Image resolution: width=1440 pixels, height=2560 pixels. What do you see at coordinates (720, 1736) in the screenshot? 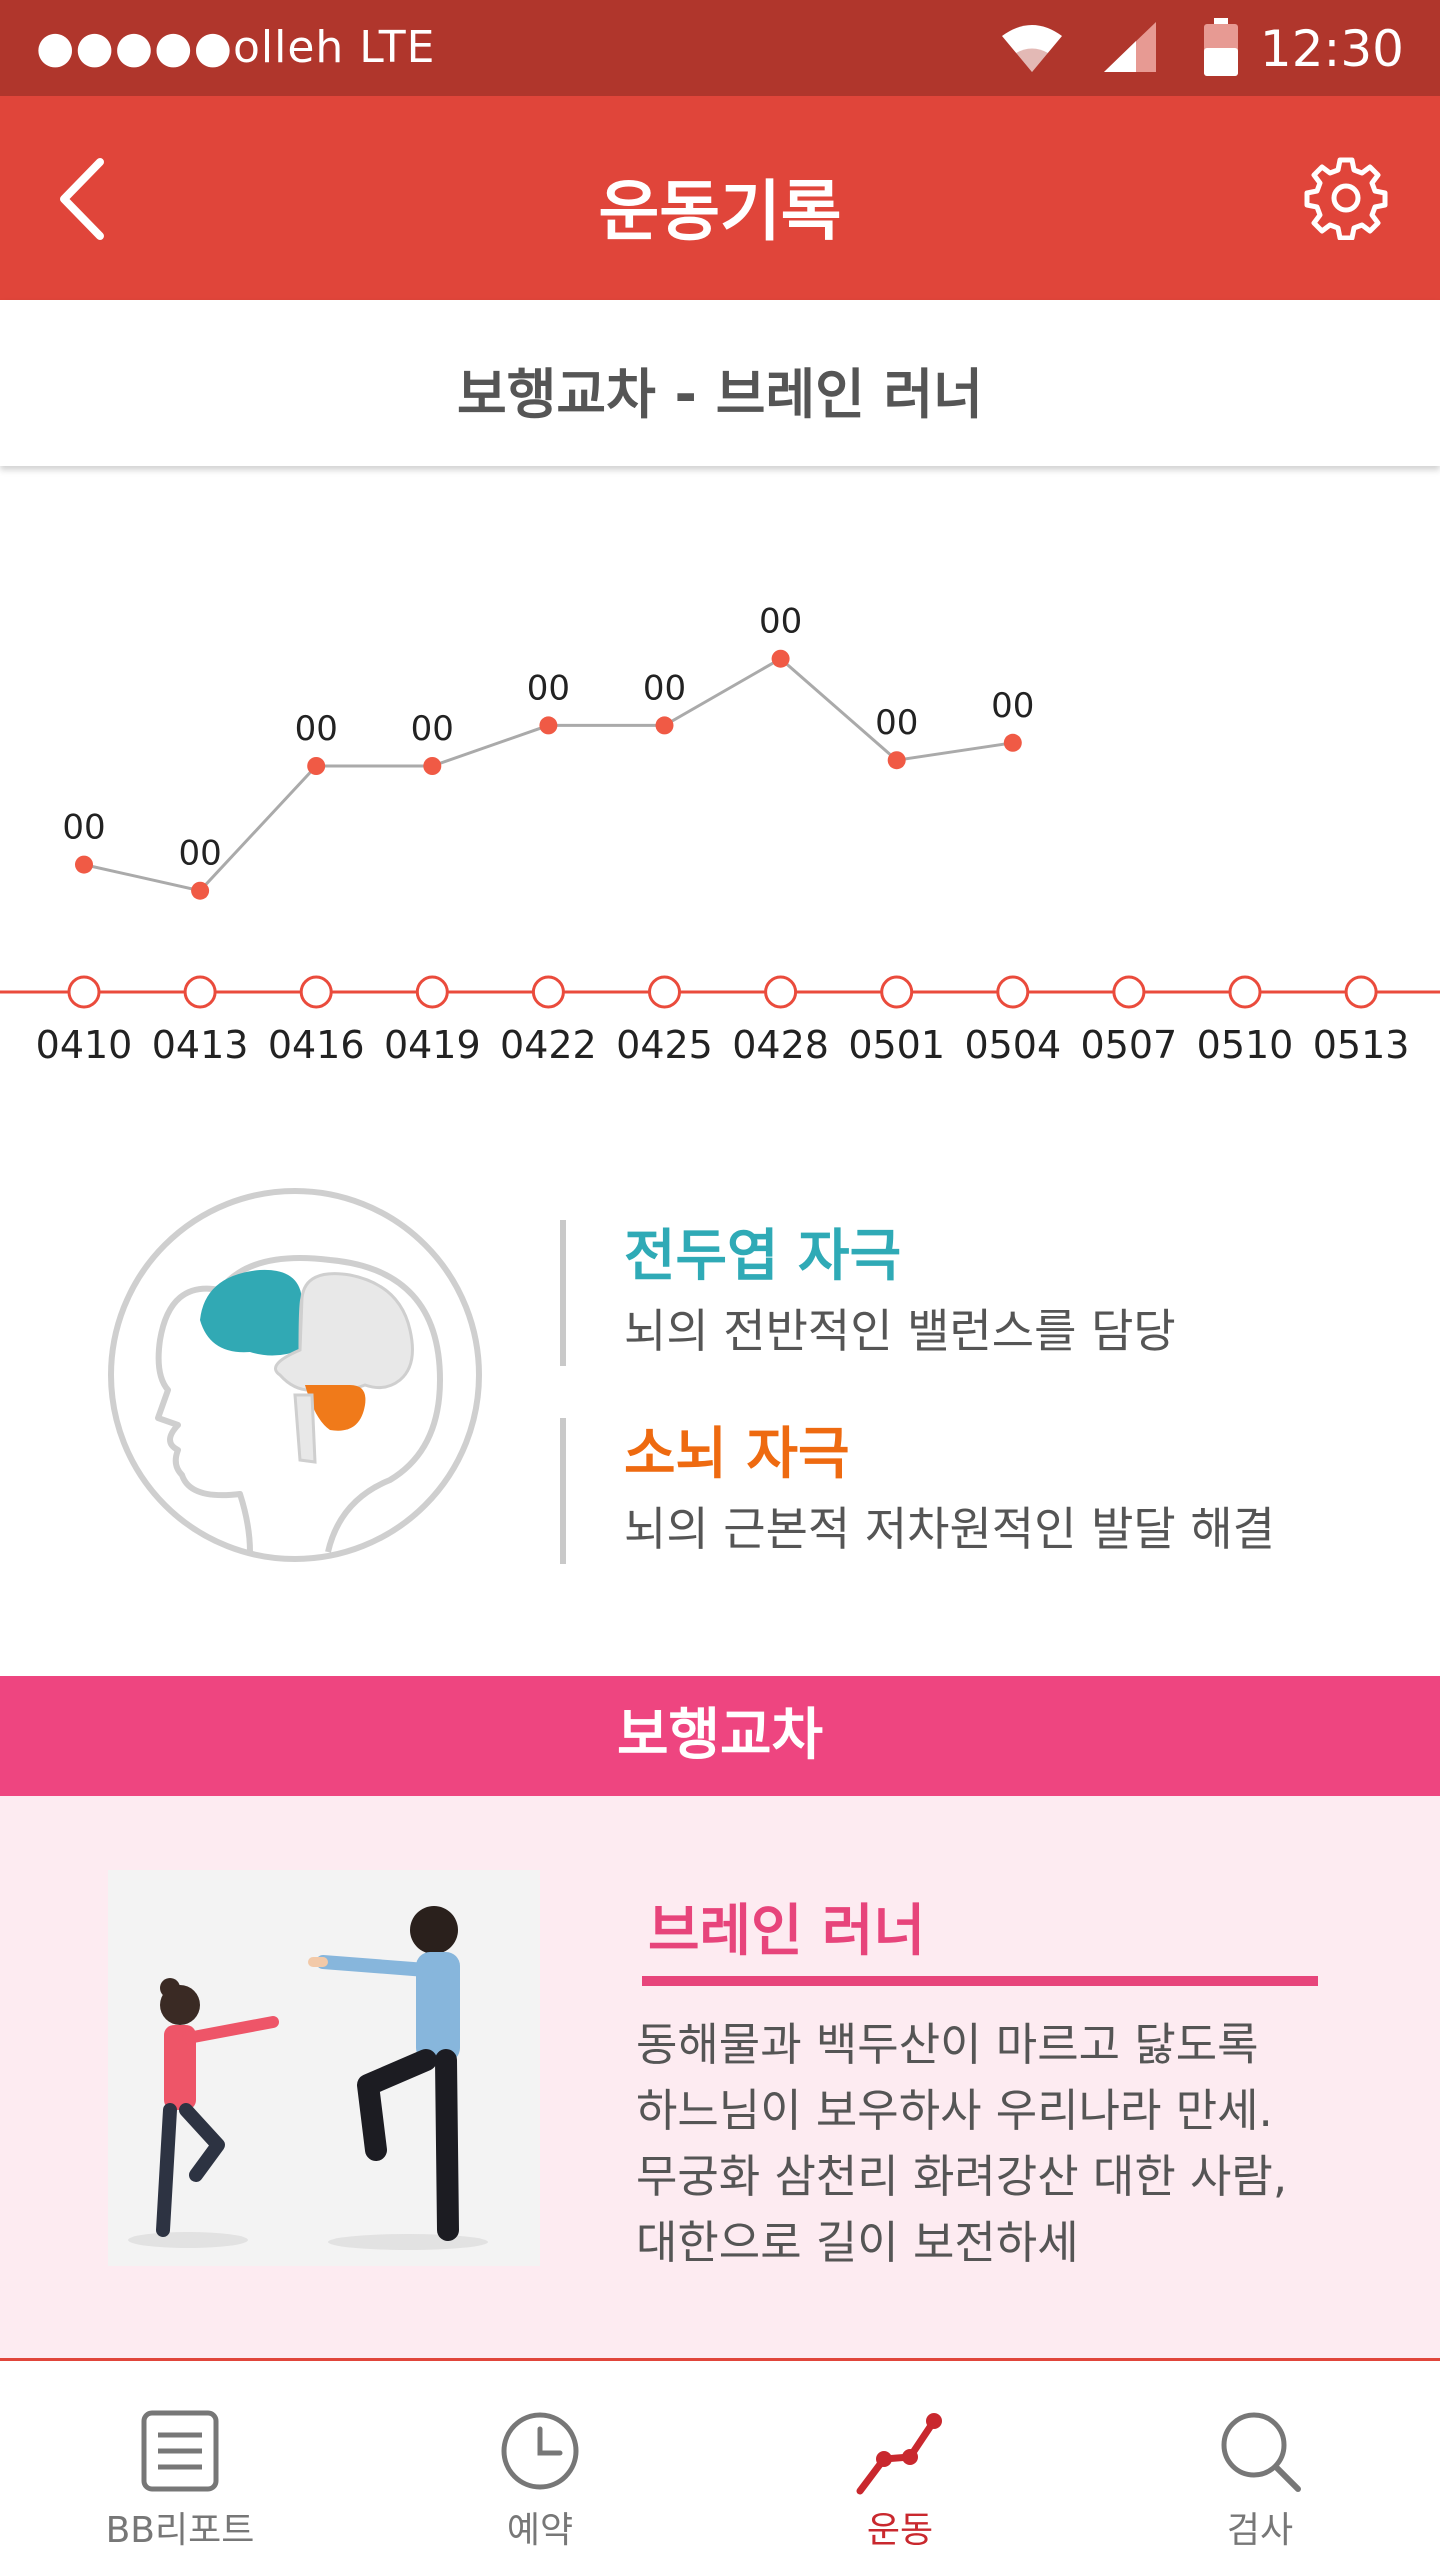
I see `exercise-section-header: 보행교차` at bounding box center [720, 1736].